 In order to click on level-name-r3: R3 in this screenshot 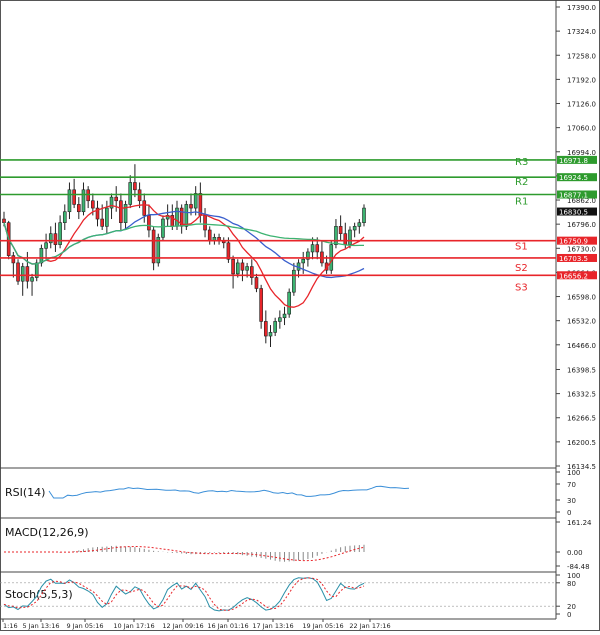, I will do `click(521, 162)`.